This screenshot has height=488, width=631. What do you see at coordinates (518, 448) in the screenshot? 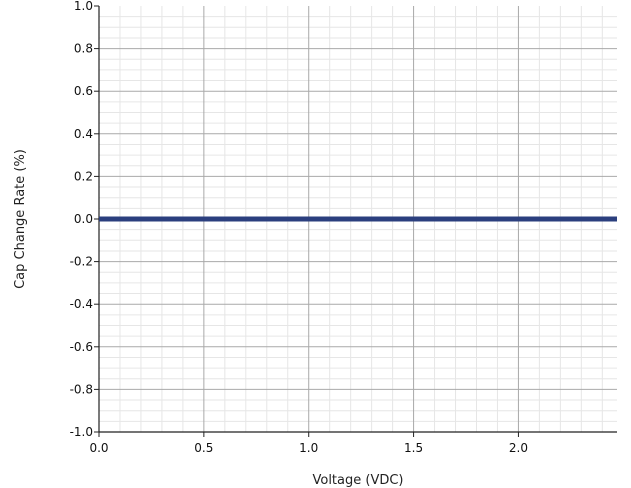
I see `x-tick-label: 2.0` at bounding box center [518, 448].